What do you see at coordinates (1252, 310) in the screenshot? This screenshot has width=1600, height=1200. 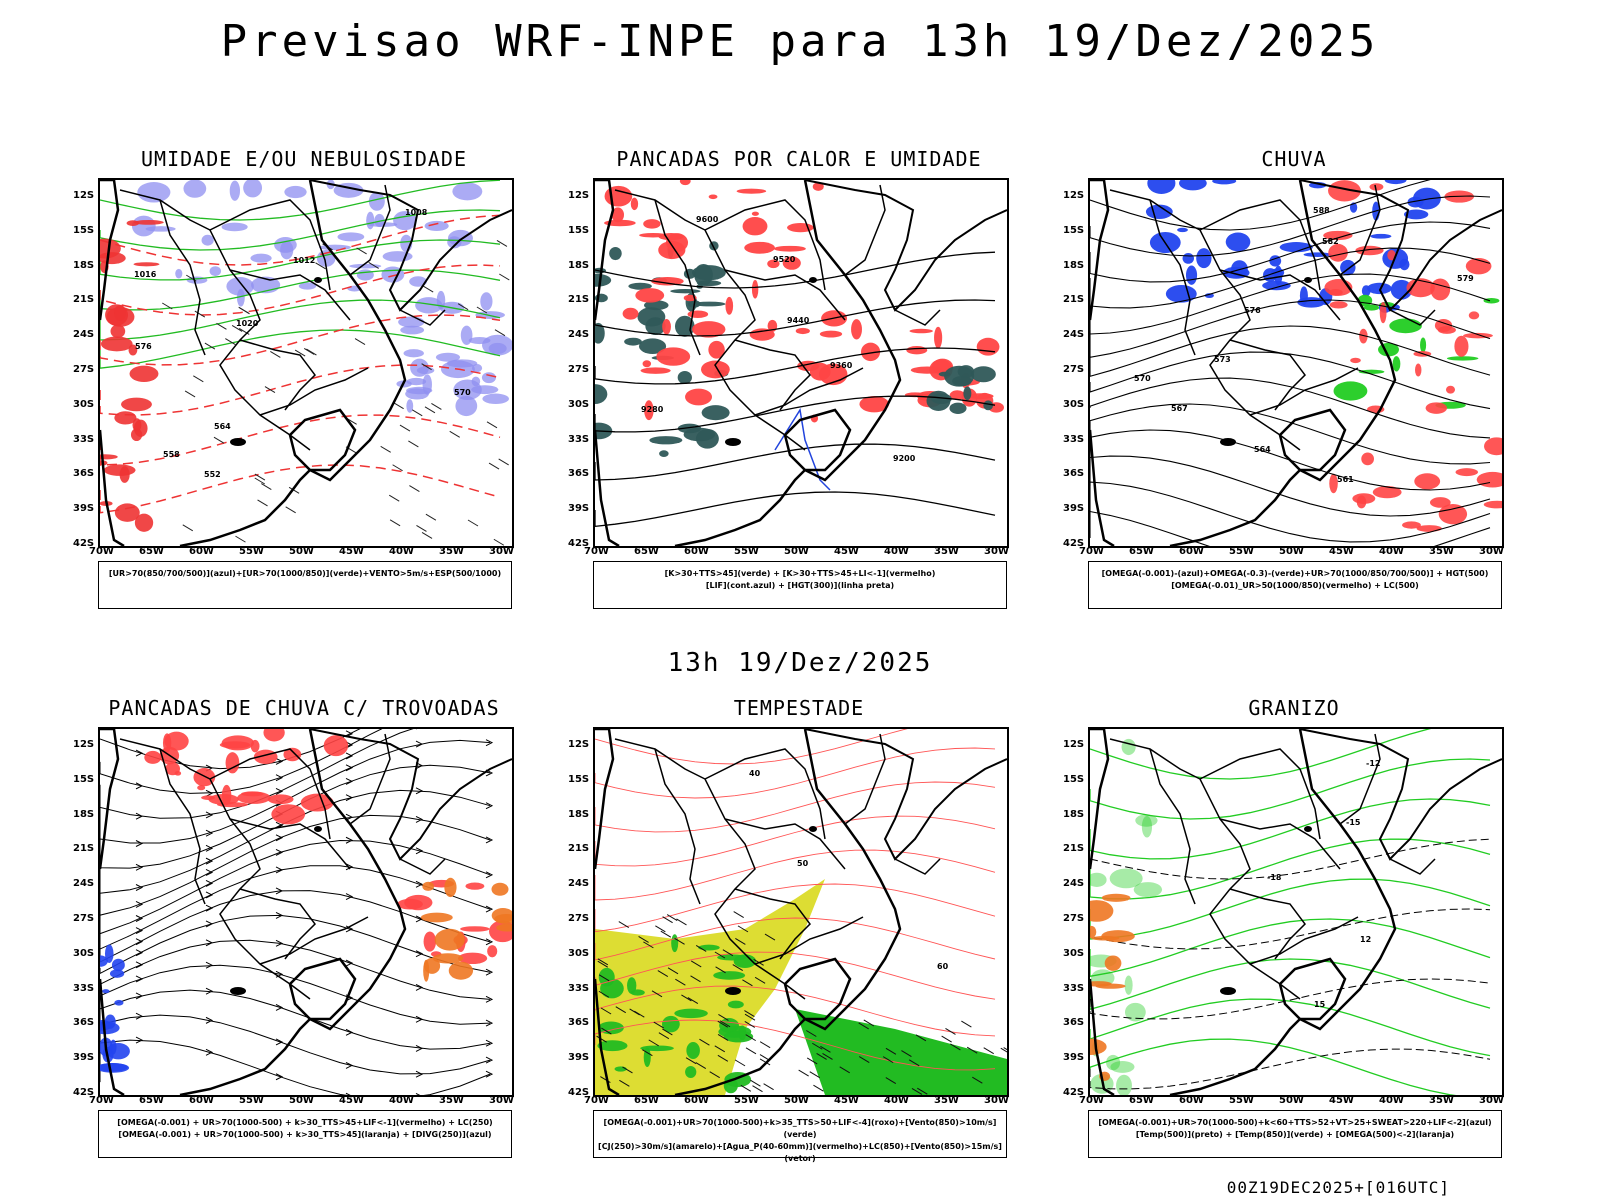 I see `contour-label: 576` at bounding box center [1252, 310].